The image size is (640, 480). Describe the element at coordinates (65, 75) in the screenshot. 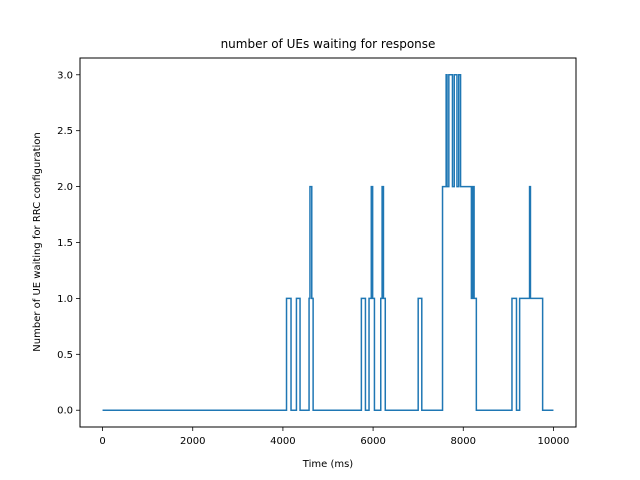

I see `y-tick-label: 3.0` at that location.